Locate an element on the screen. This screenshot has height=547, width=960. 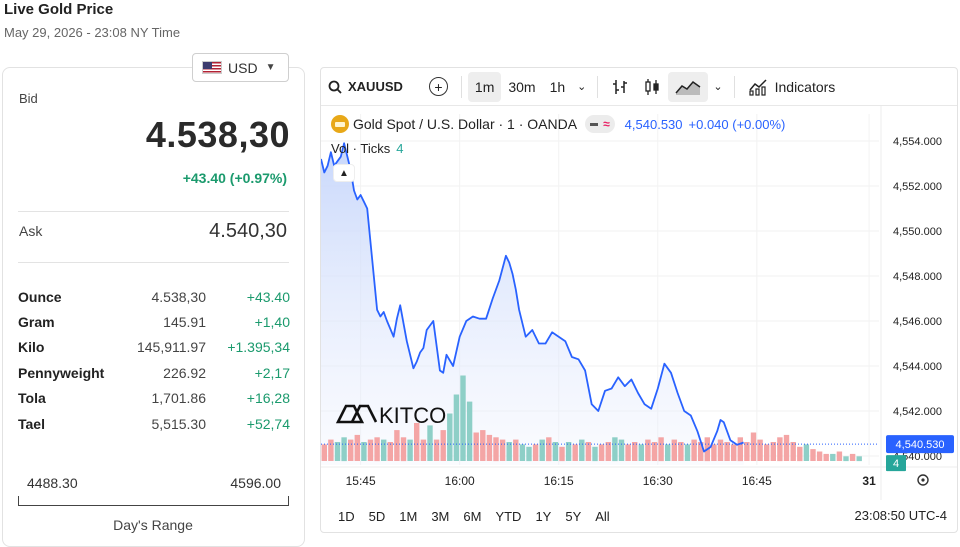
kitco-wordmark: KITCO is located at coordinates (412, 415).